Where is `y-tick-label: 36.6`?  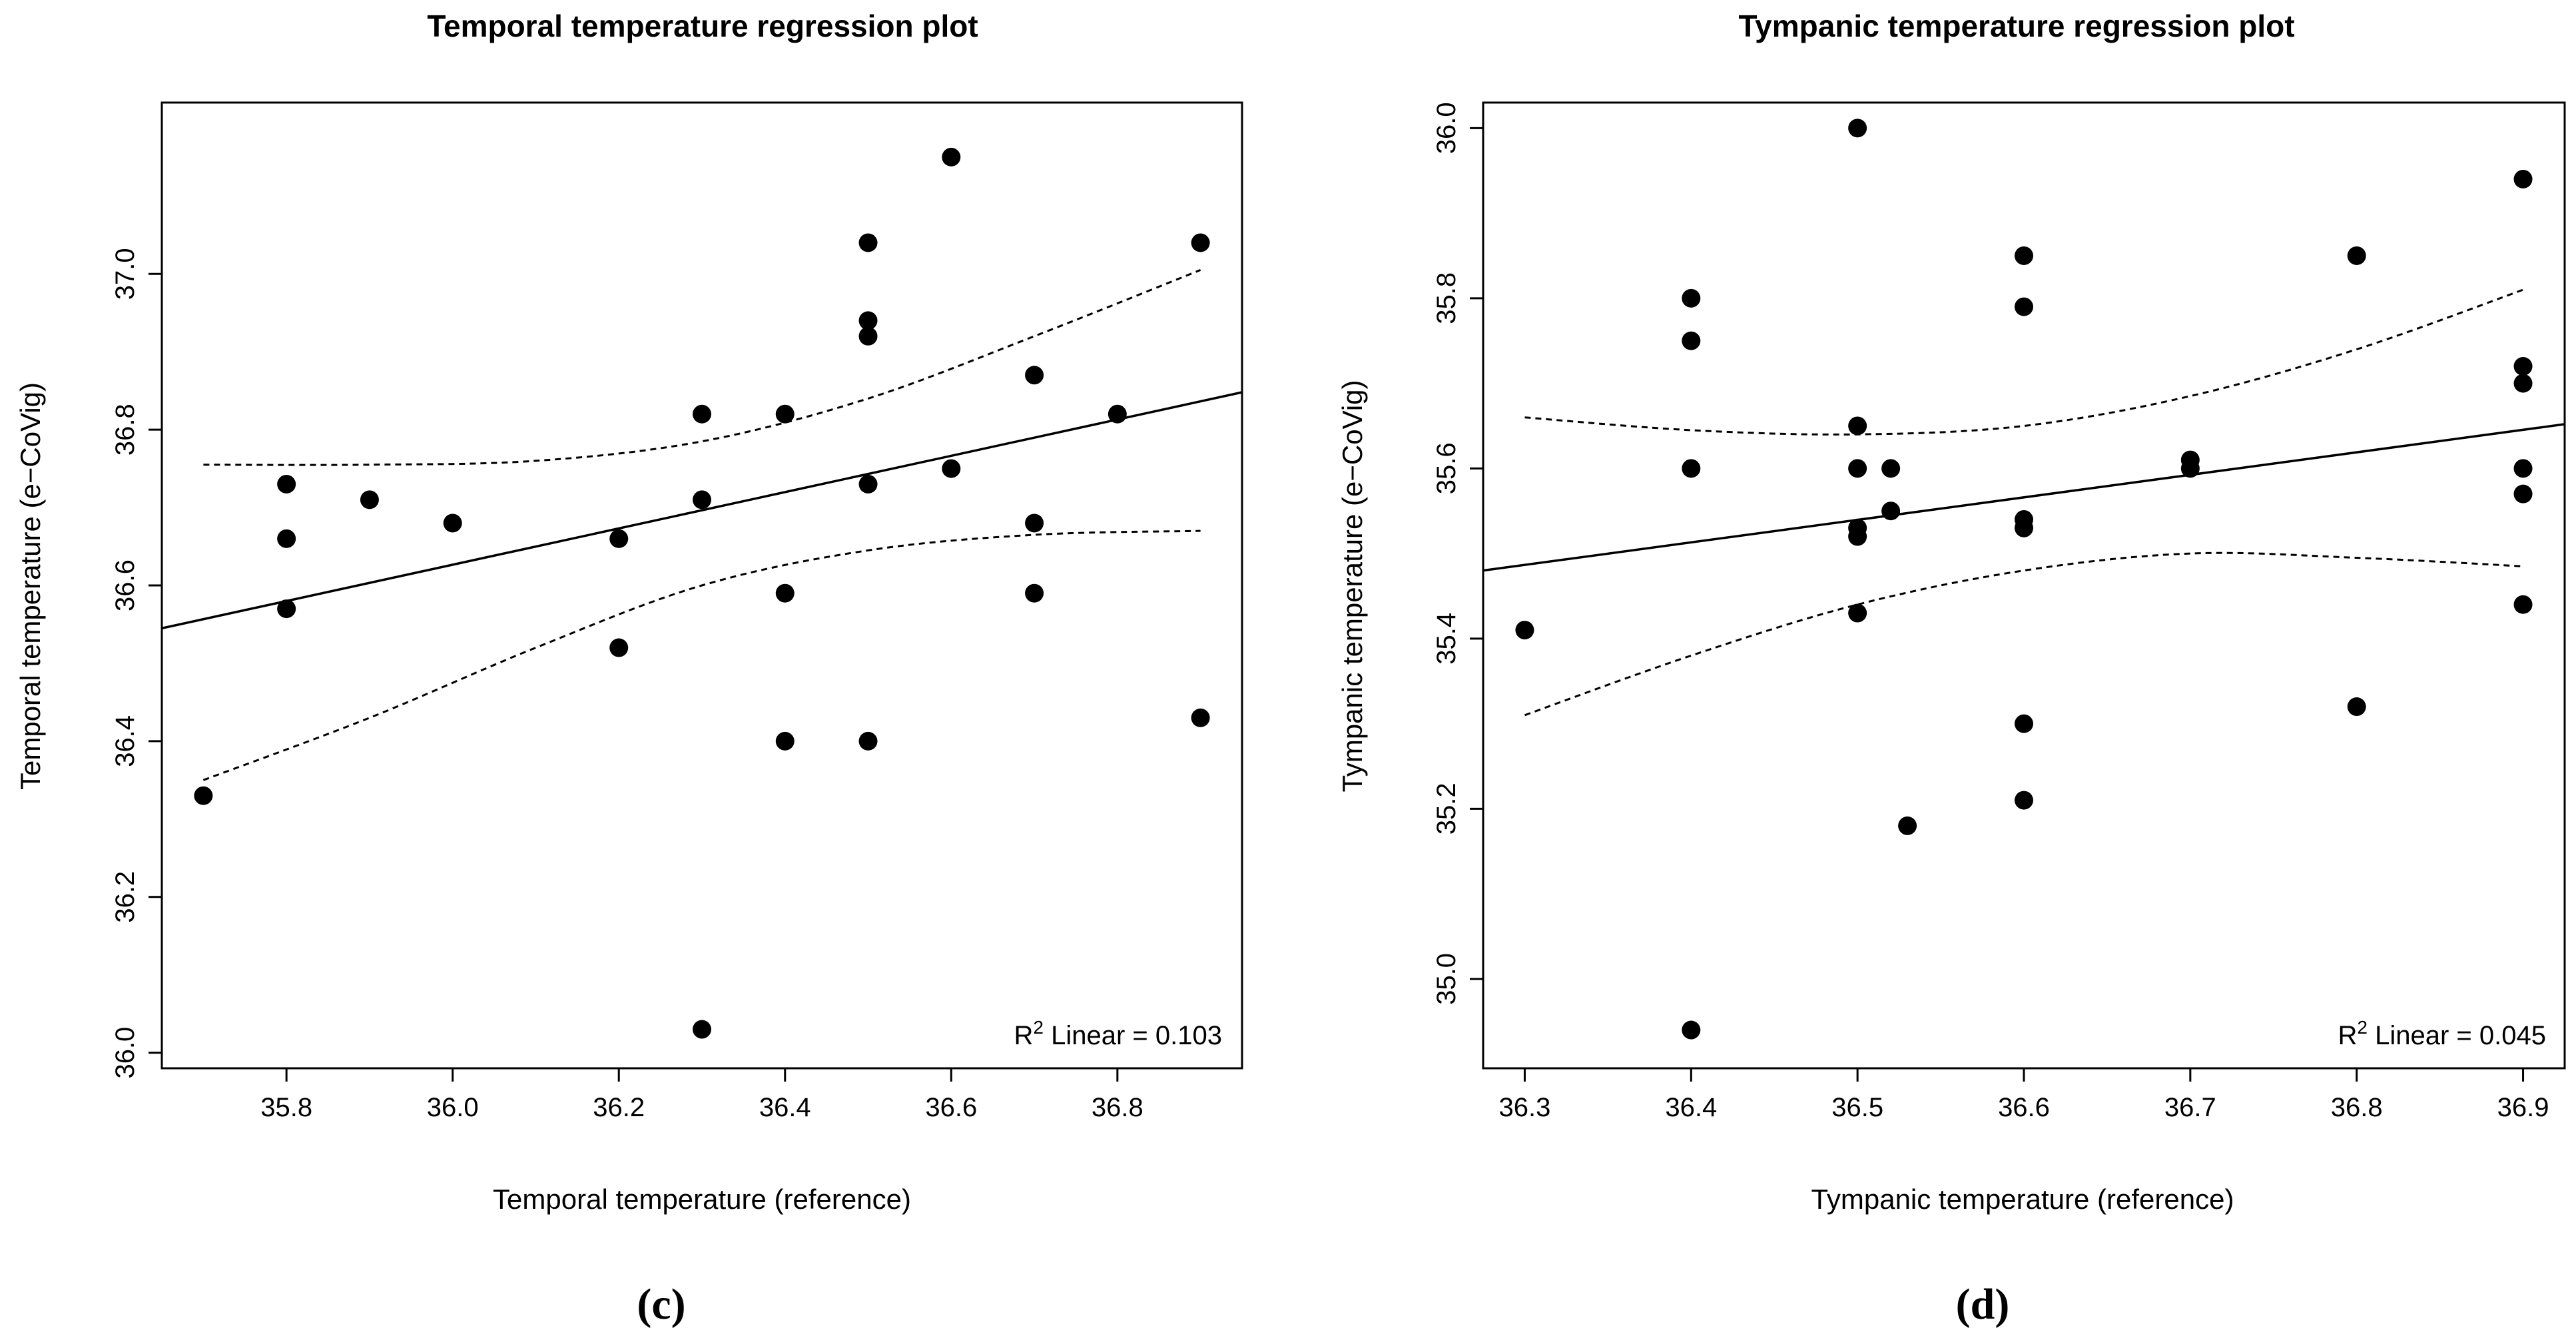
y-tick-label: 36.6 is located at coordinates (125, 585).